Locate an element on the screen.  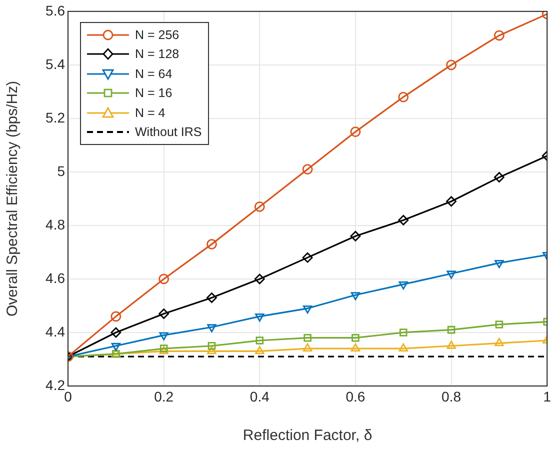
legend-label: N = 4 is located at coordinates (150, 113).